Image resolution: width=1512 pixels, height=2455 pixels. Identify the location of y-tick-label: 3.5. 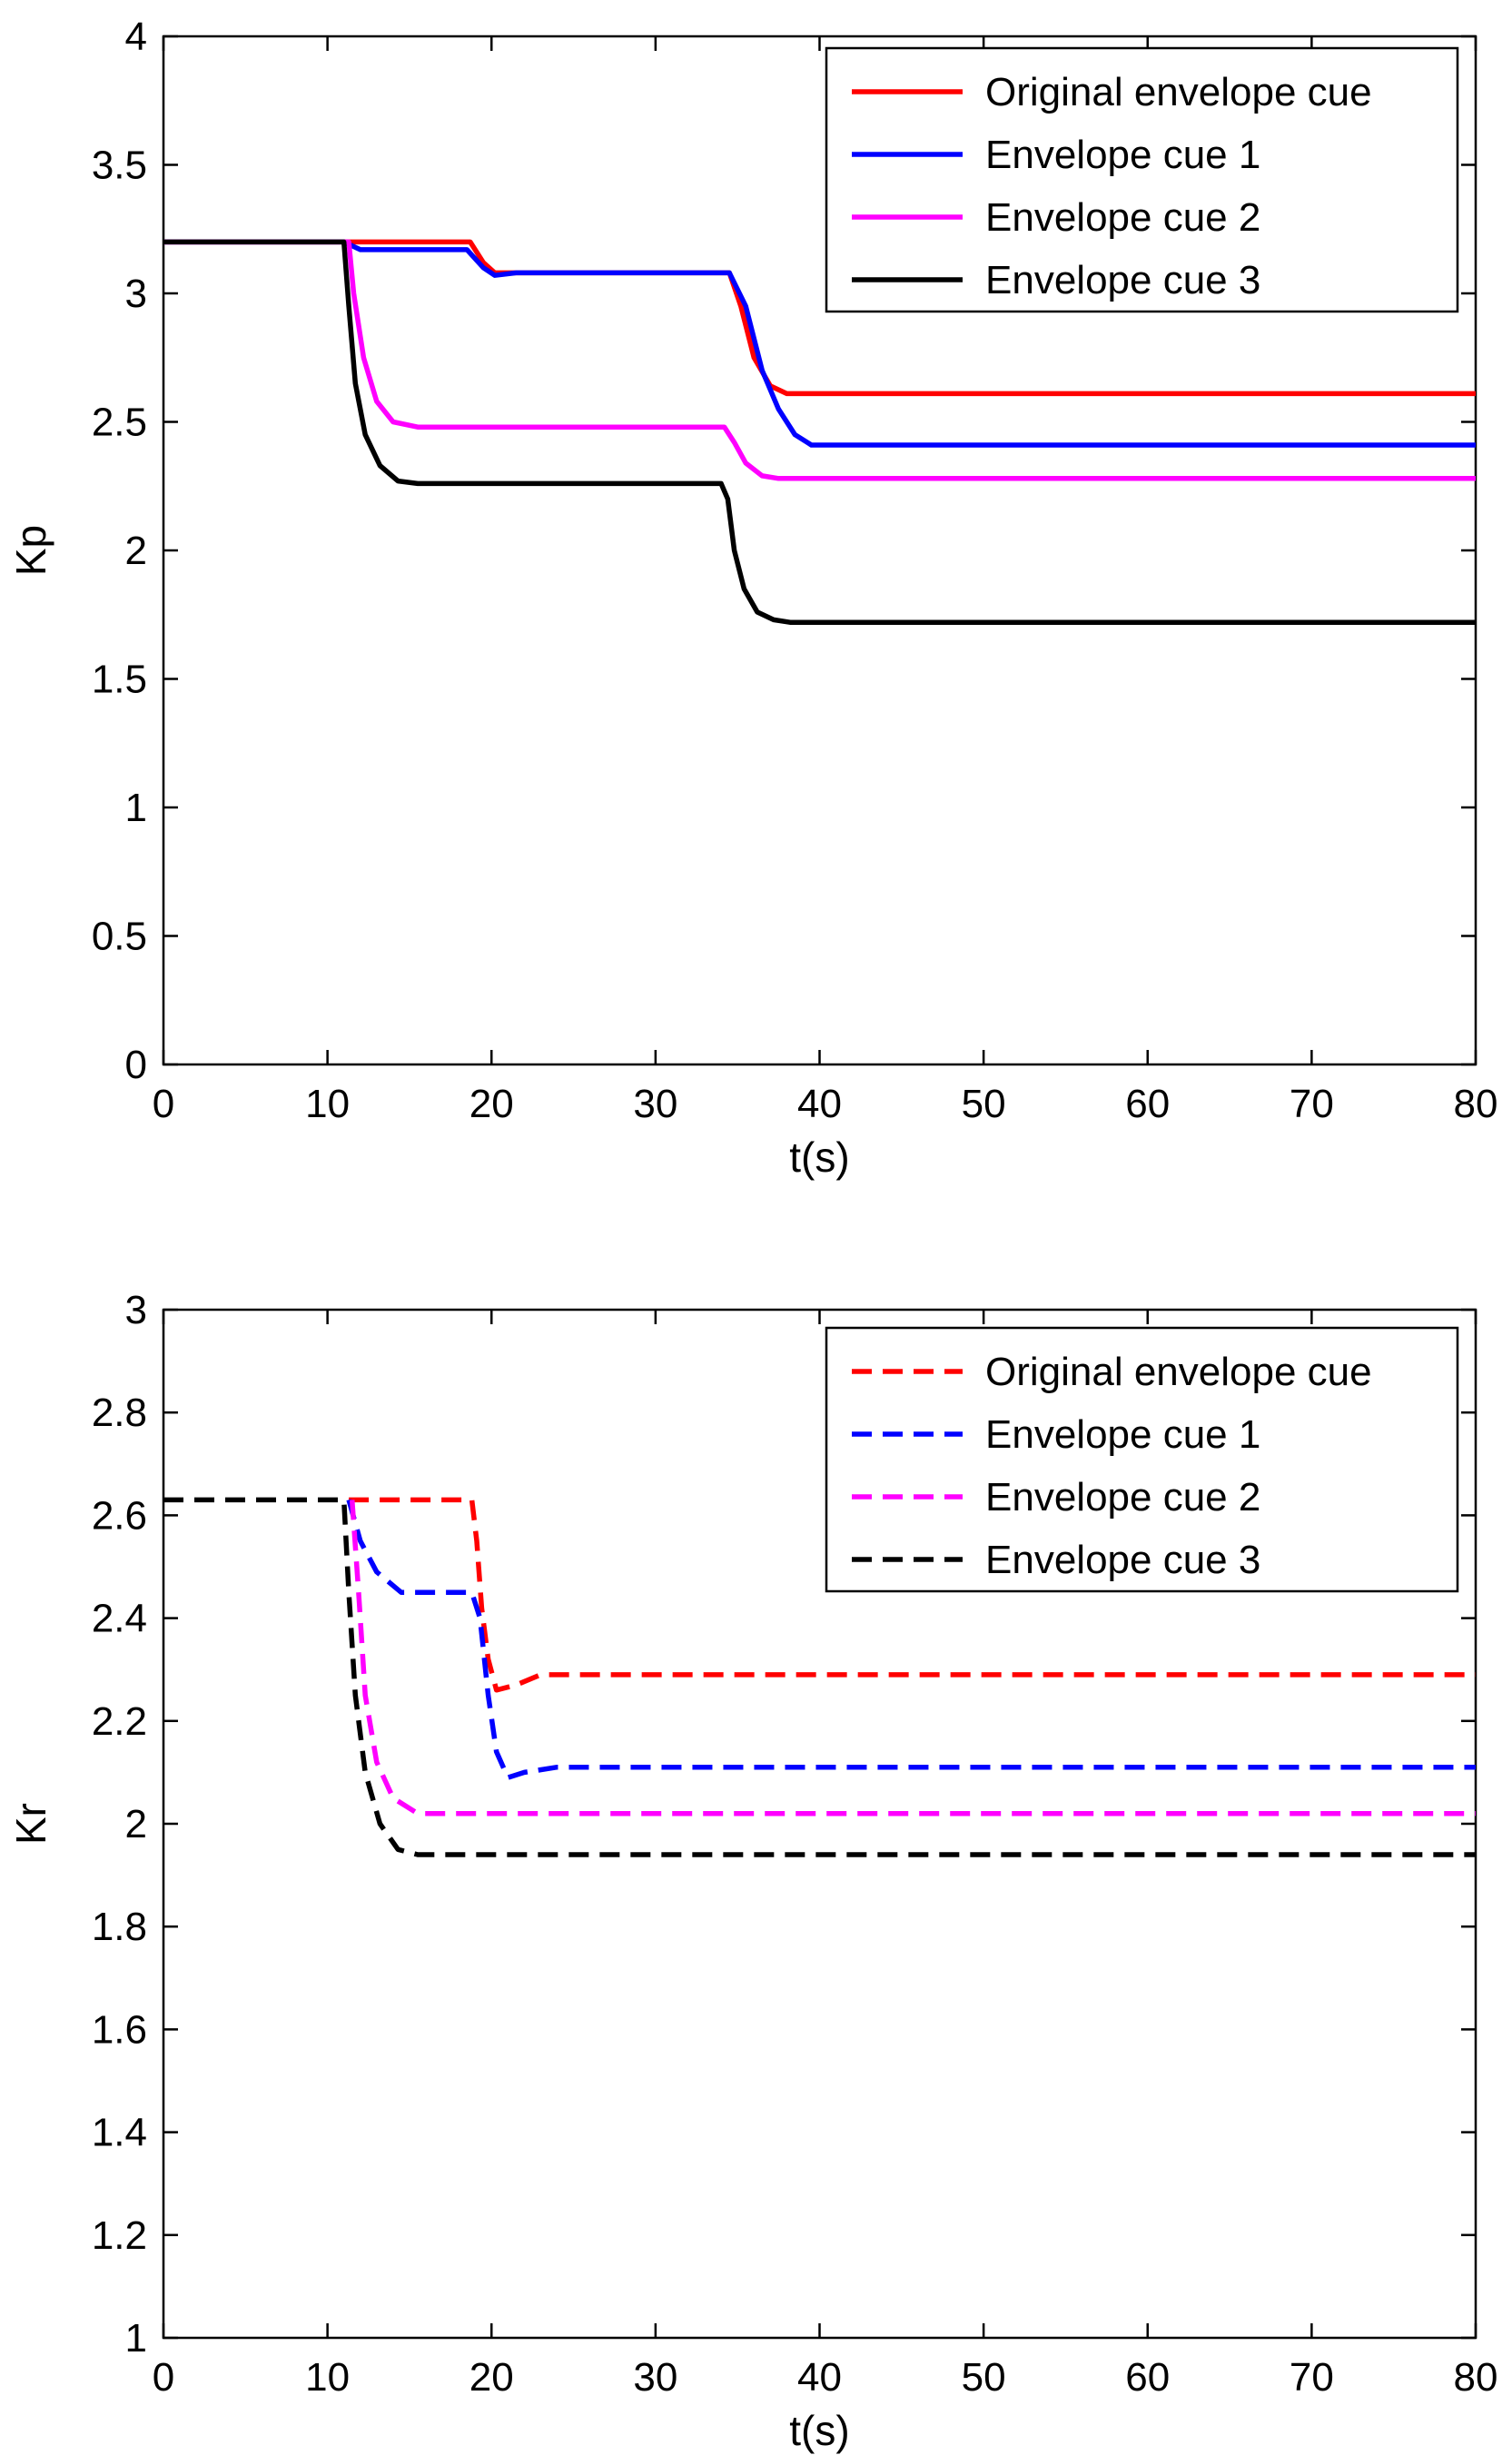
(120, 166).